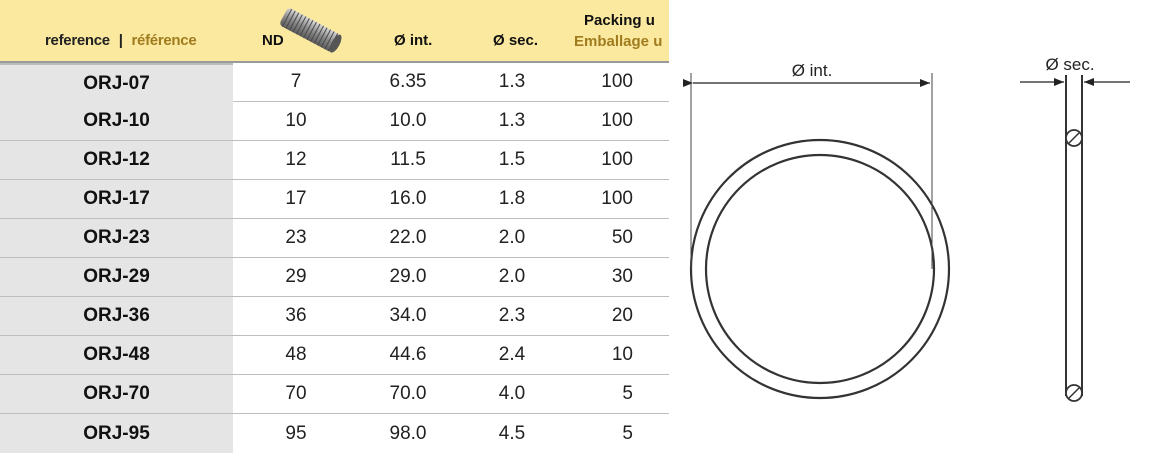 This screenshot has width=1150, height=461. What do you see at coordinates (512, 159) in the screenshot?
I see `cell-d-sec: 1.5` at bounding box center [512, 159].